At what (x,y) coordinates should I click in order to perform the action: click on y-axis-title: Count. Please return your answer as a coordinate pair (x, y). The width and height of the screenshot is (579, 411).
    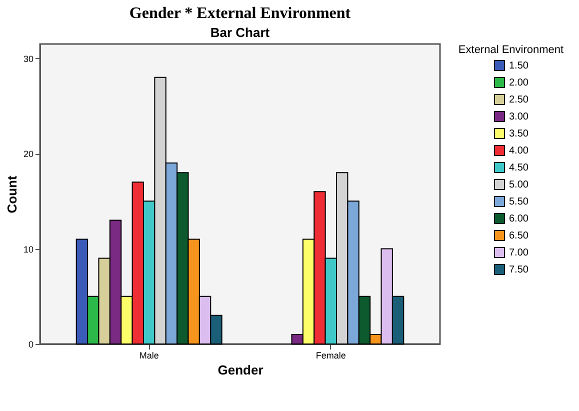
    Looking at the image, I should click on (12, 194).